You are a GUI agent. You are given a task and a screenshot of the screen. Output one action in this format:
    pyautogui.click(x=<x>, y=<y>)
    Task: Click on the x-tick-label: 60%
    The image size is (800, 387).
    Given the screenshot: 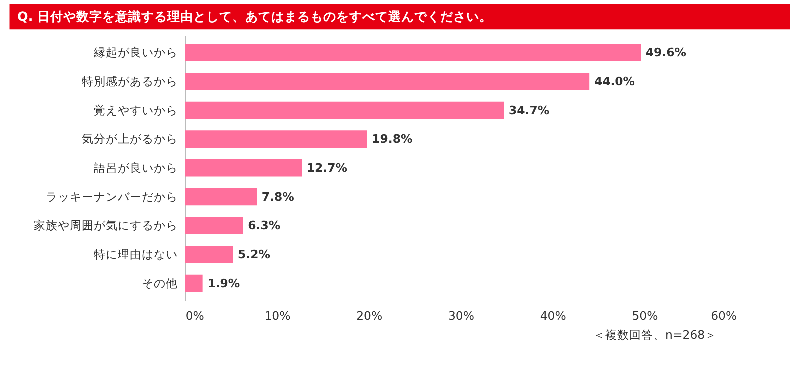 What is the action you would take?
    pyautogui.click(x=724, y=315)
    